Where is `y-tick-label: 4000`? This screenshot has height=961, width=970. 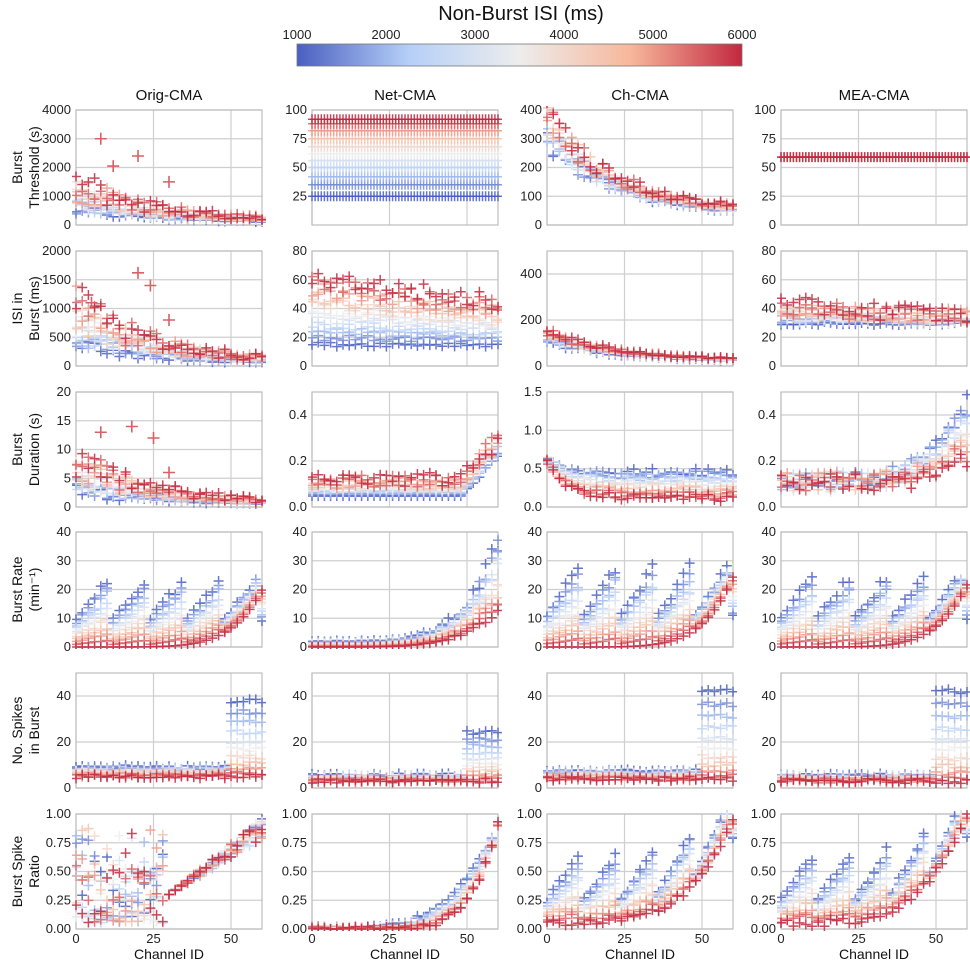
y-tick-label: 4000 is located at coordinates (56, 109).